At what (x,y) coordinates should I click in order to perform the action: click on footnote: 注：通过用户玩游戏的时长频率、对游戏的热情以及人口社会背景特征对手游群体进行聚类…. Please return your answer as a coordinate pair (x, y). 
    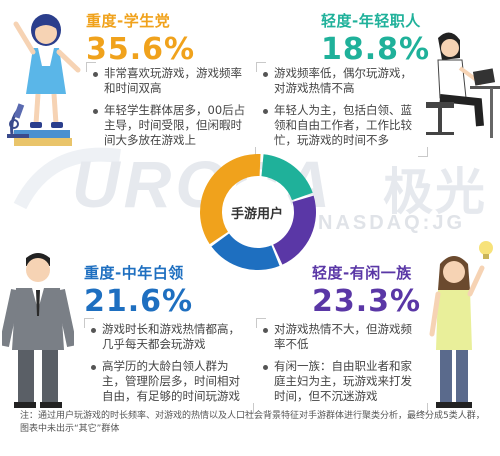
    Looking at the image, I should click on (252, 422).